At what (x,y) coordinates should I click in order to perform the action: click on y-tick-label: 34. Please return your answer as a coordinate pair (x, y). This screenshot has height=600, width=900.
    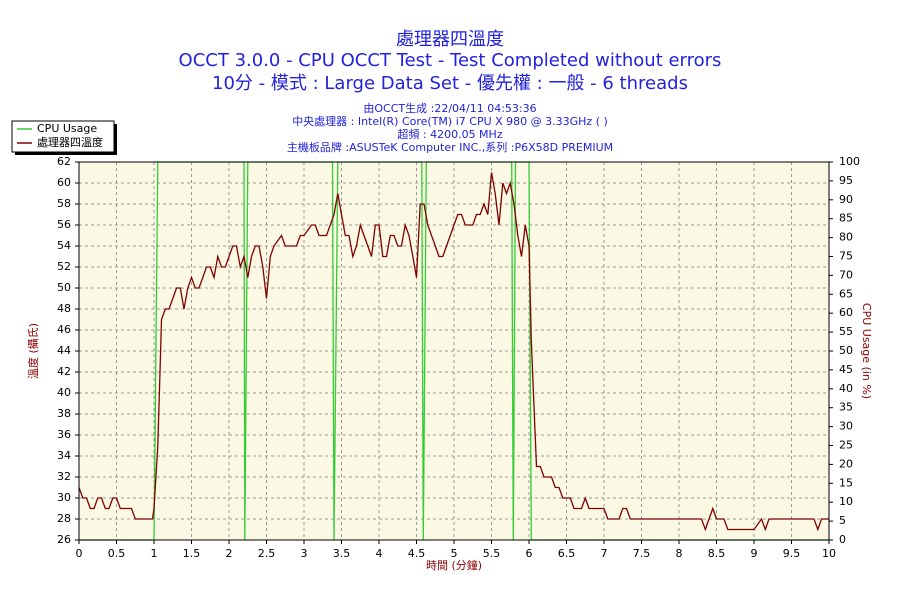
    Looking at the image, I should click on (64, 455).